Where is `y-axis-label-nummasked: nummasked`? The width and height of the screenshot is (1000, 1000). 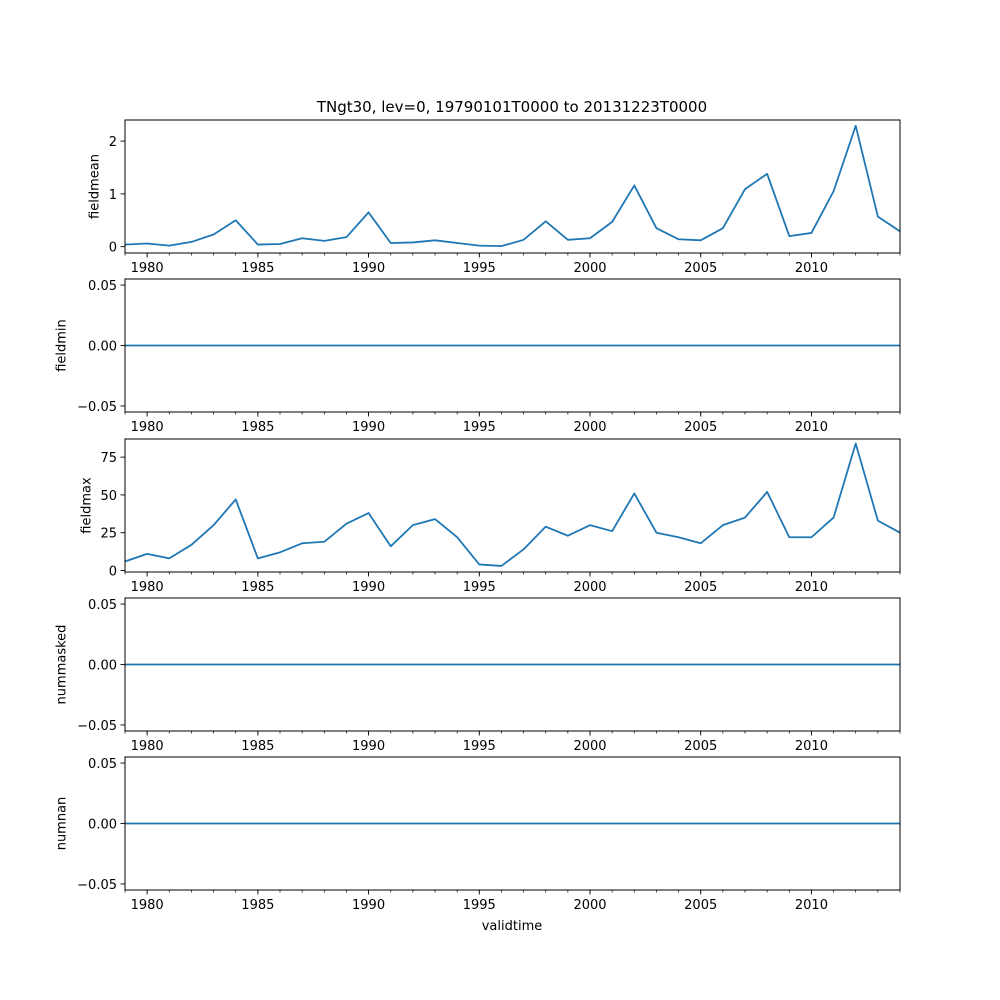 y-axis-label-nummasked: nummasked is located at coordinates (62, 665).